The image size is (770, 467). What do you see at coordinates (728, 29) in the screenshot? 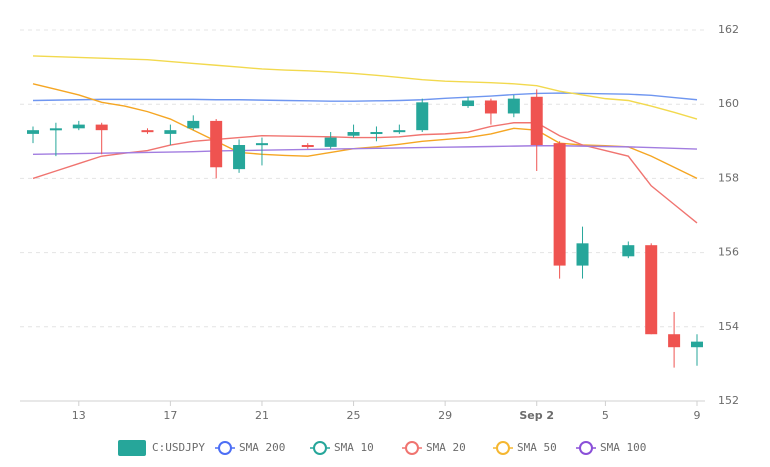
I see `y-tick-label: 162` at bounding box center [728, 29].